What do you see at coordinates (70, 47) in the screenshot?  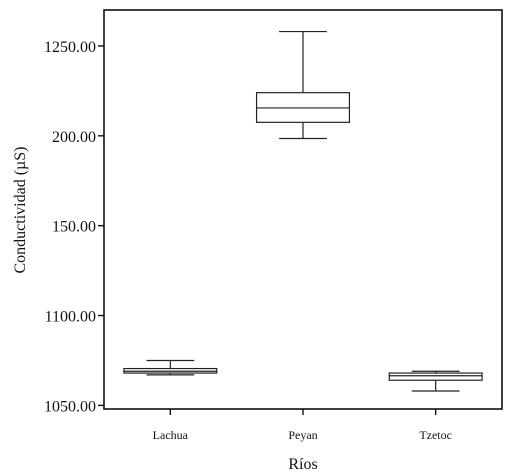 I see `y-tick-label: 1250.00` at bounding box center [70, 47].